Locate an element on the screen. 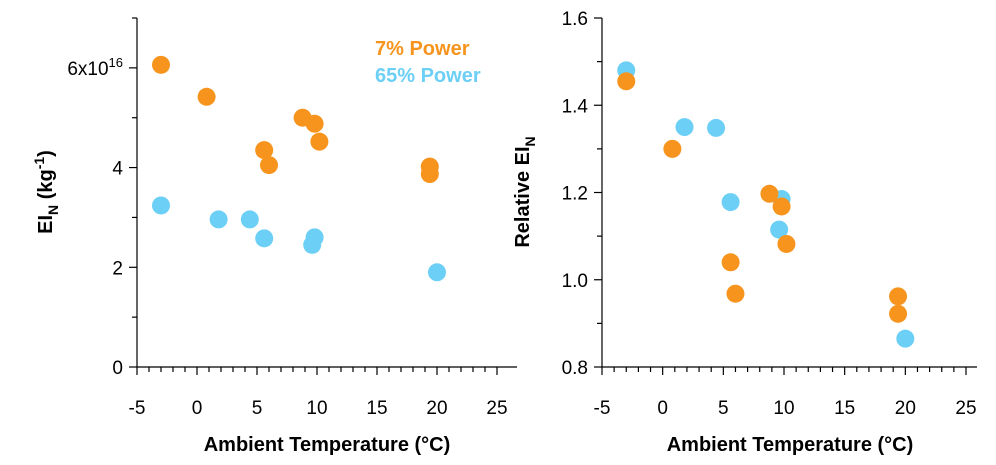  right-y-title-main: Relative EI is located at coordinates (523, 196).